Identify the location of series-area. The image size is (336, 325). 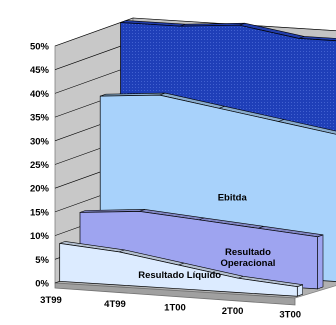
(178, 269).